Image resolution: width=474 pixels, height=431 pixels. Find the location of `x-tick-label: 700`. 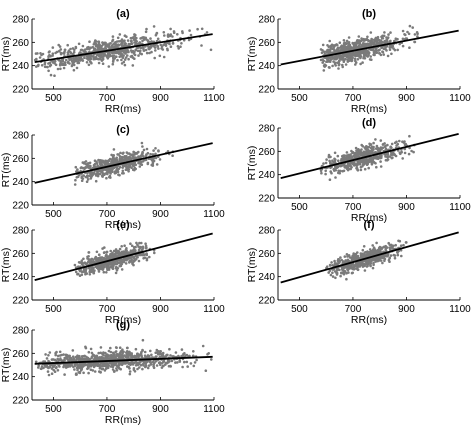

x-tick-label: 700 is located at coordinates (107, 409).